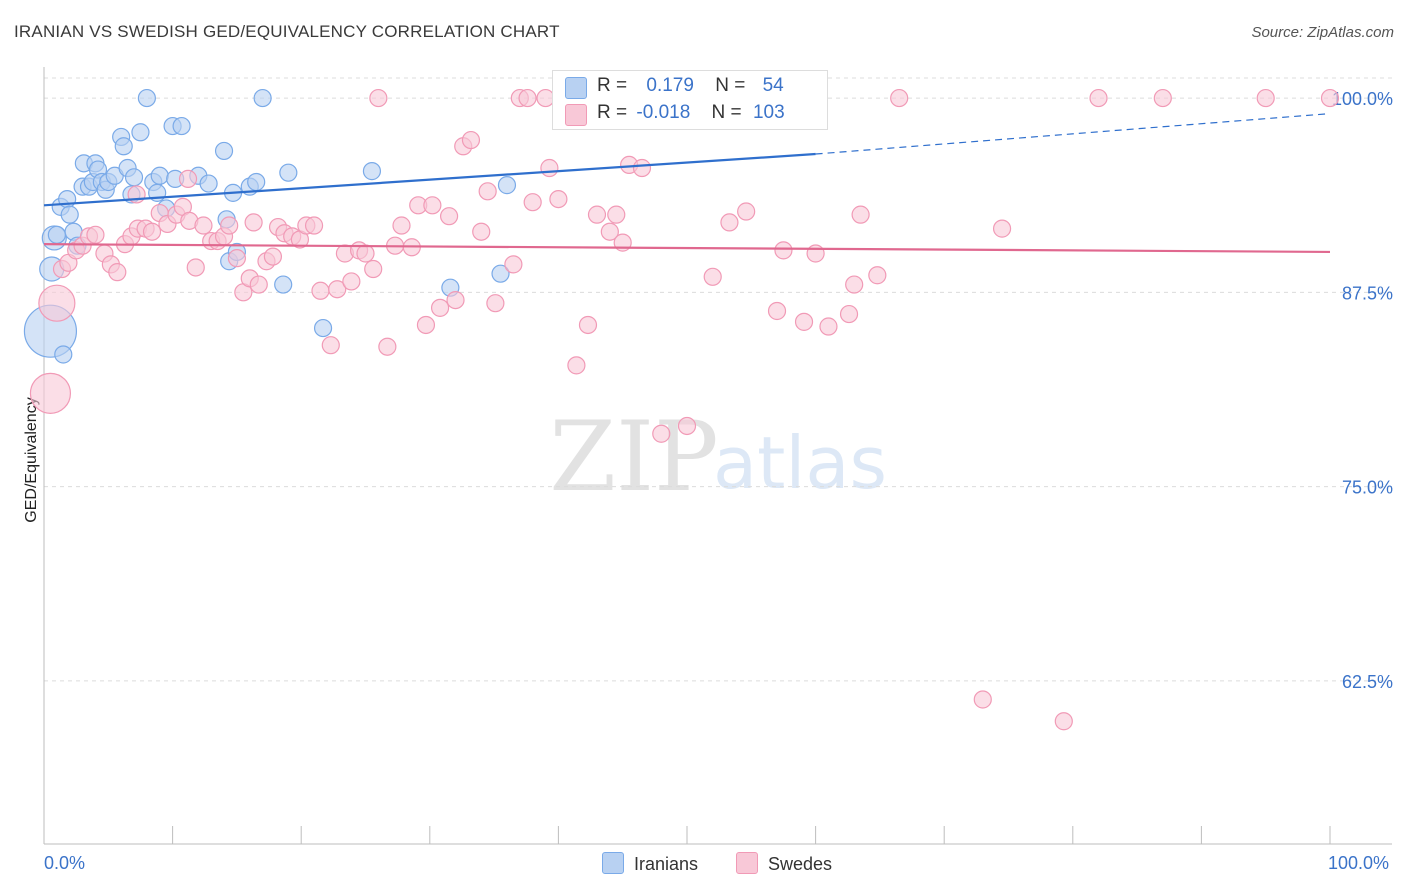 The image size is (1406, 892). What do you see at coordinates (687, 248) in the screenshot?
I see `trend-line-swedes` at bounding box center [687, 248].